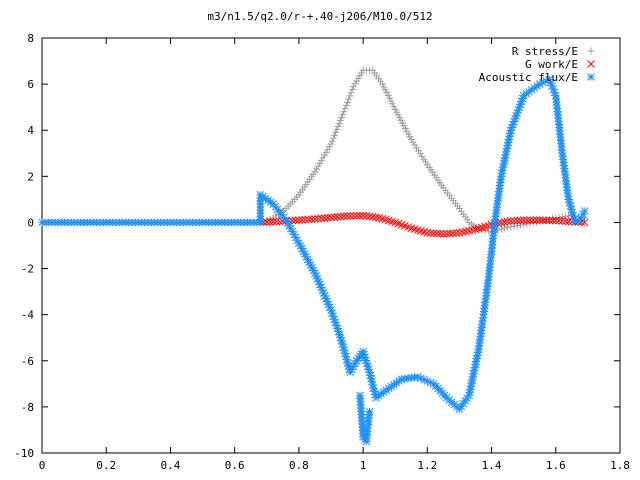 This screenshot has height=480, width=640. Describe the element at coordinates (620, 465) in the screenshot. I see `x-tick-label: 1.8` at that location.